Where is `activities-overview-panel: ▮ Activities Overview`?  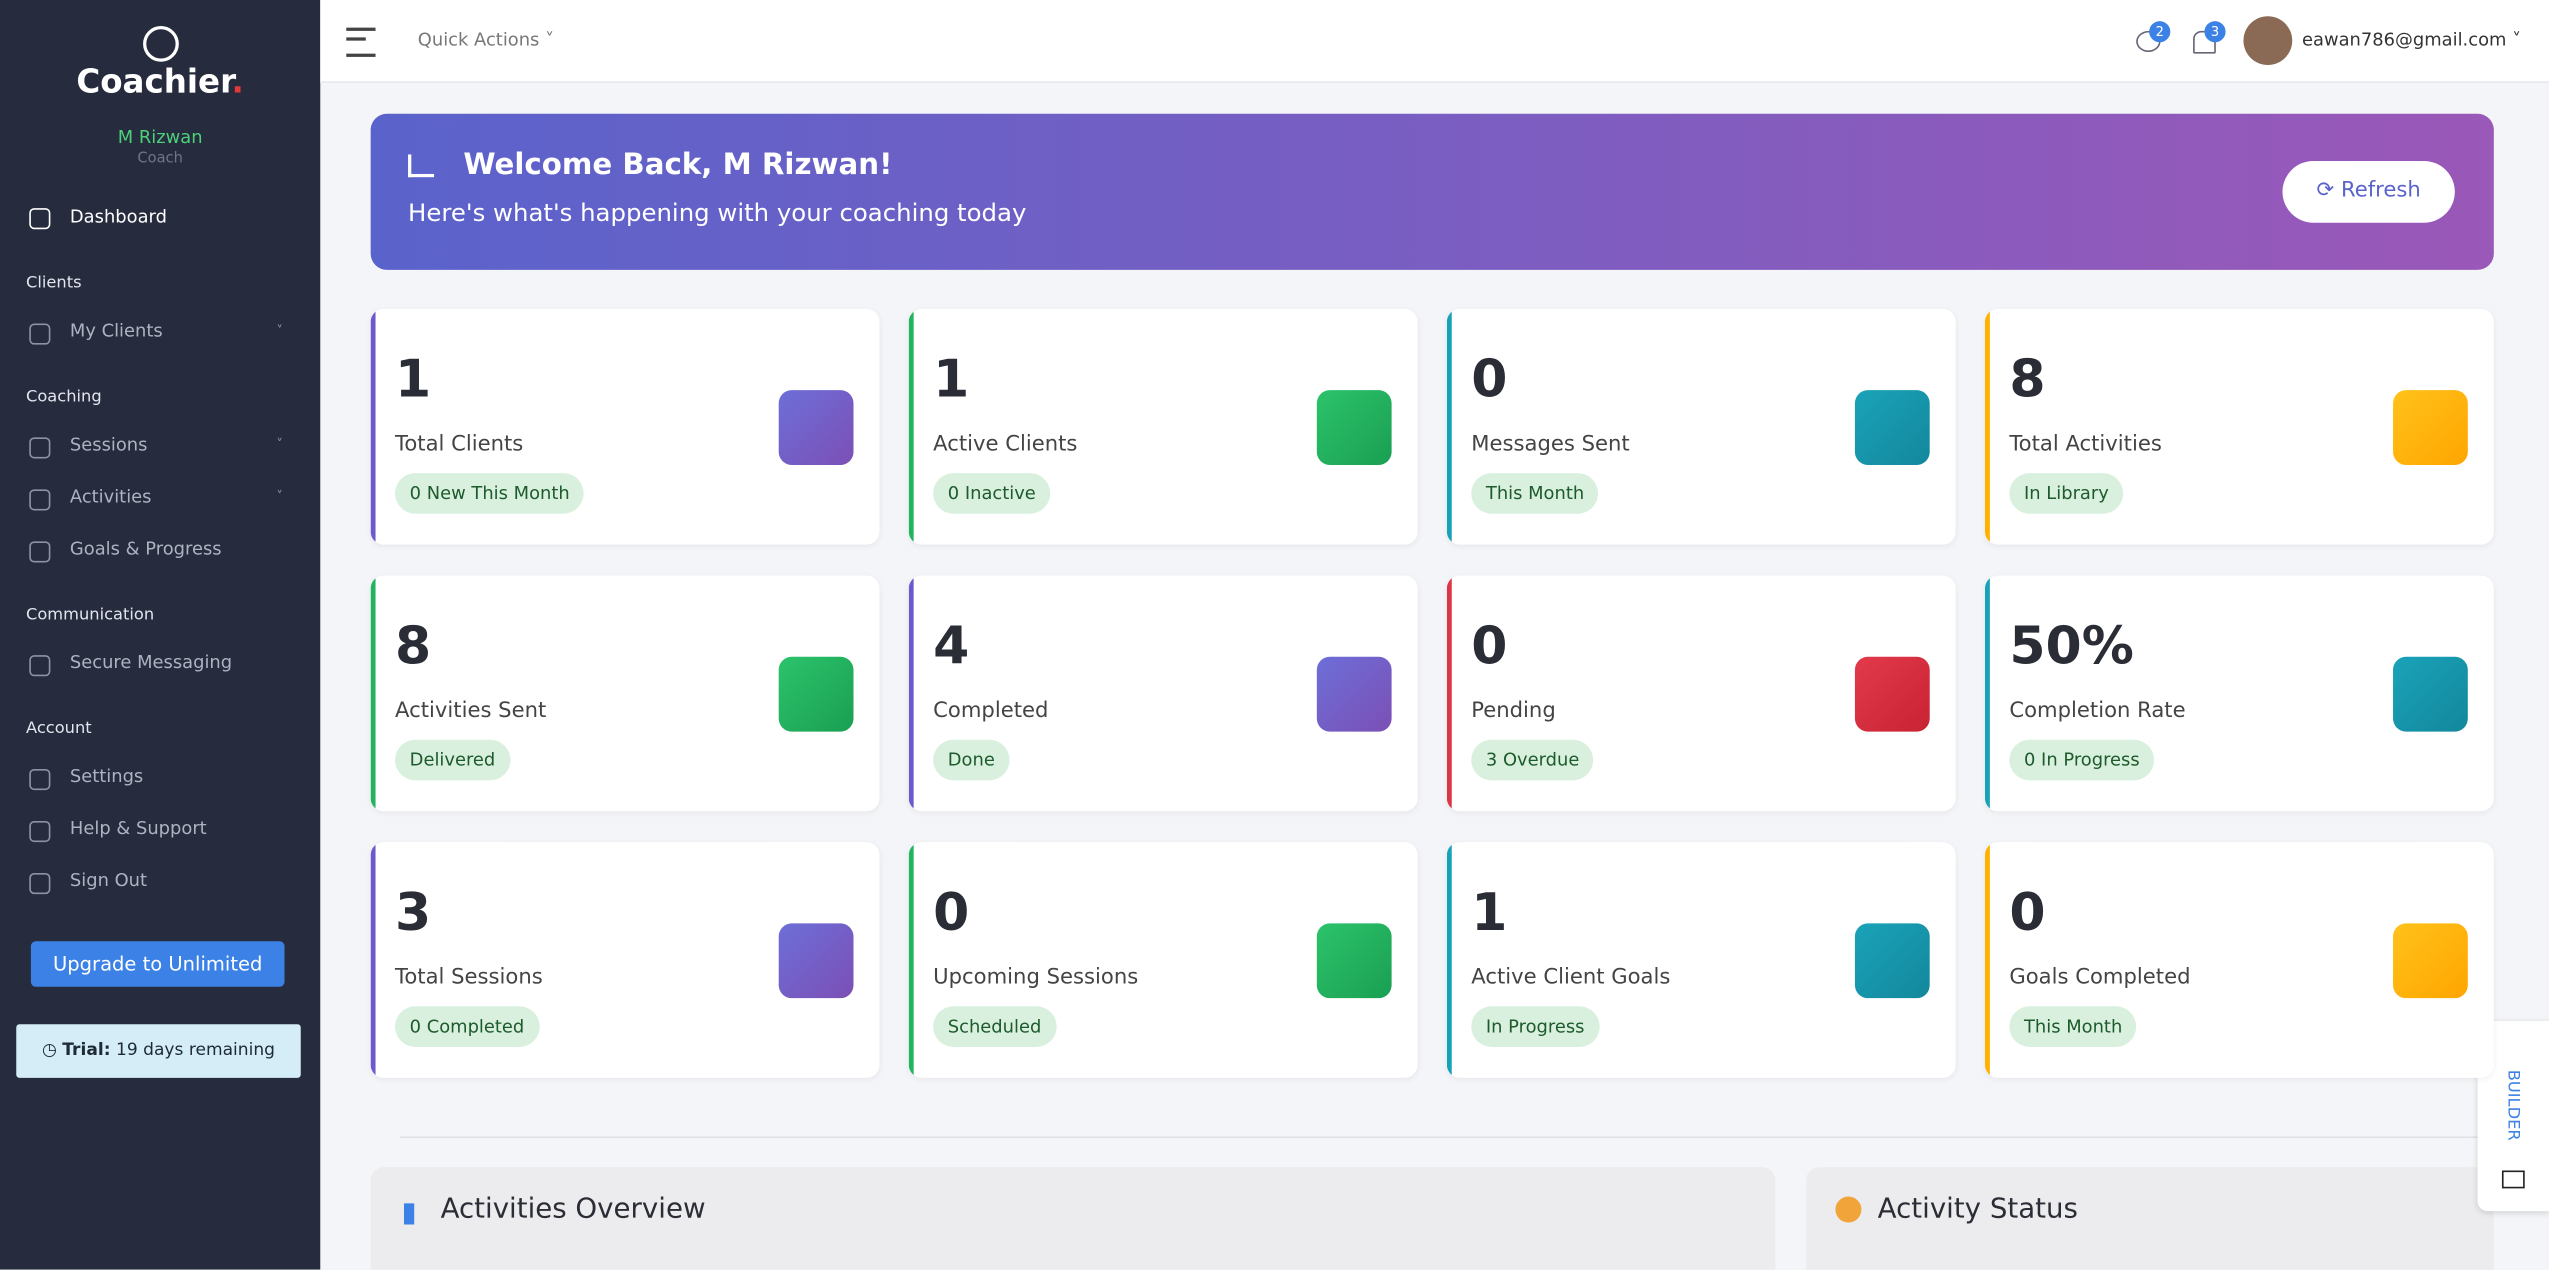 activities-overview-panel: ▮ Activities Overview is located at coordinates (1073, 1218).